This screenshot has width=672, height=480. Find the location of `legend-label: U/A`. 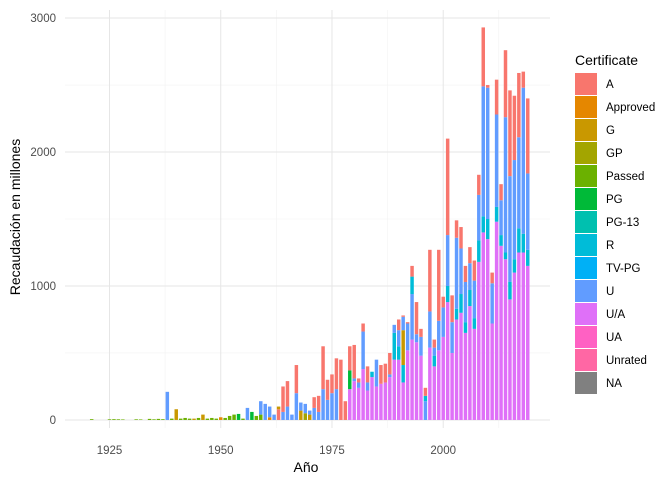

legend-label: U/A is located at coordinates (616, 315).